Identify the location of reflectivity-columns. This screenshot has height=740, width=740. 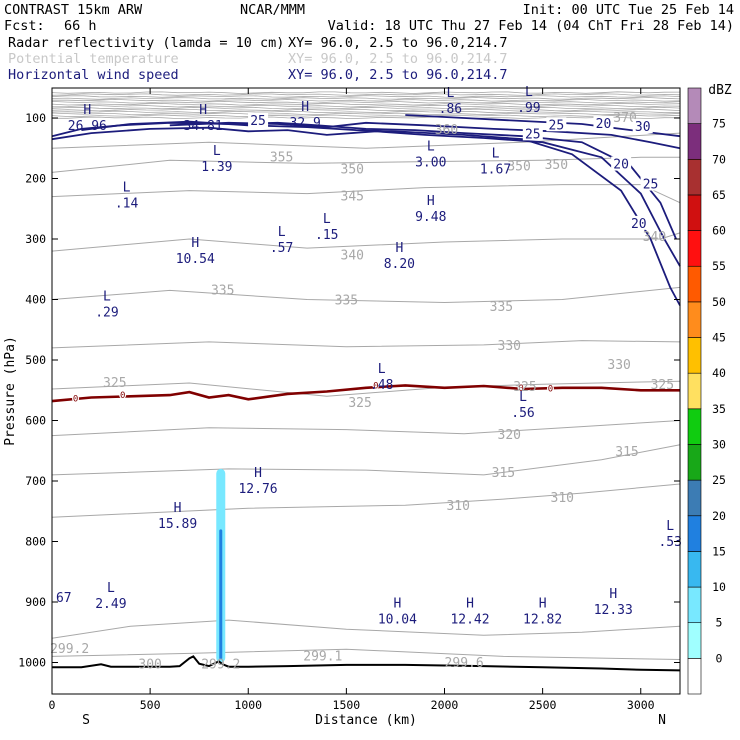
(221, 565).